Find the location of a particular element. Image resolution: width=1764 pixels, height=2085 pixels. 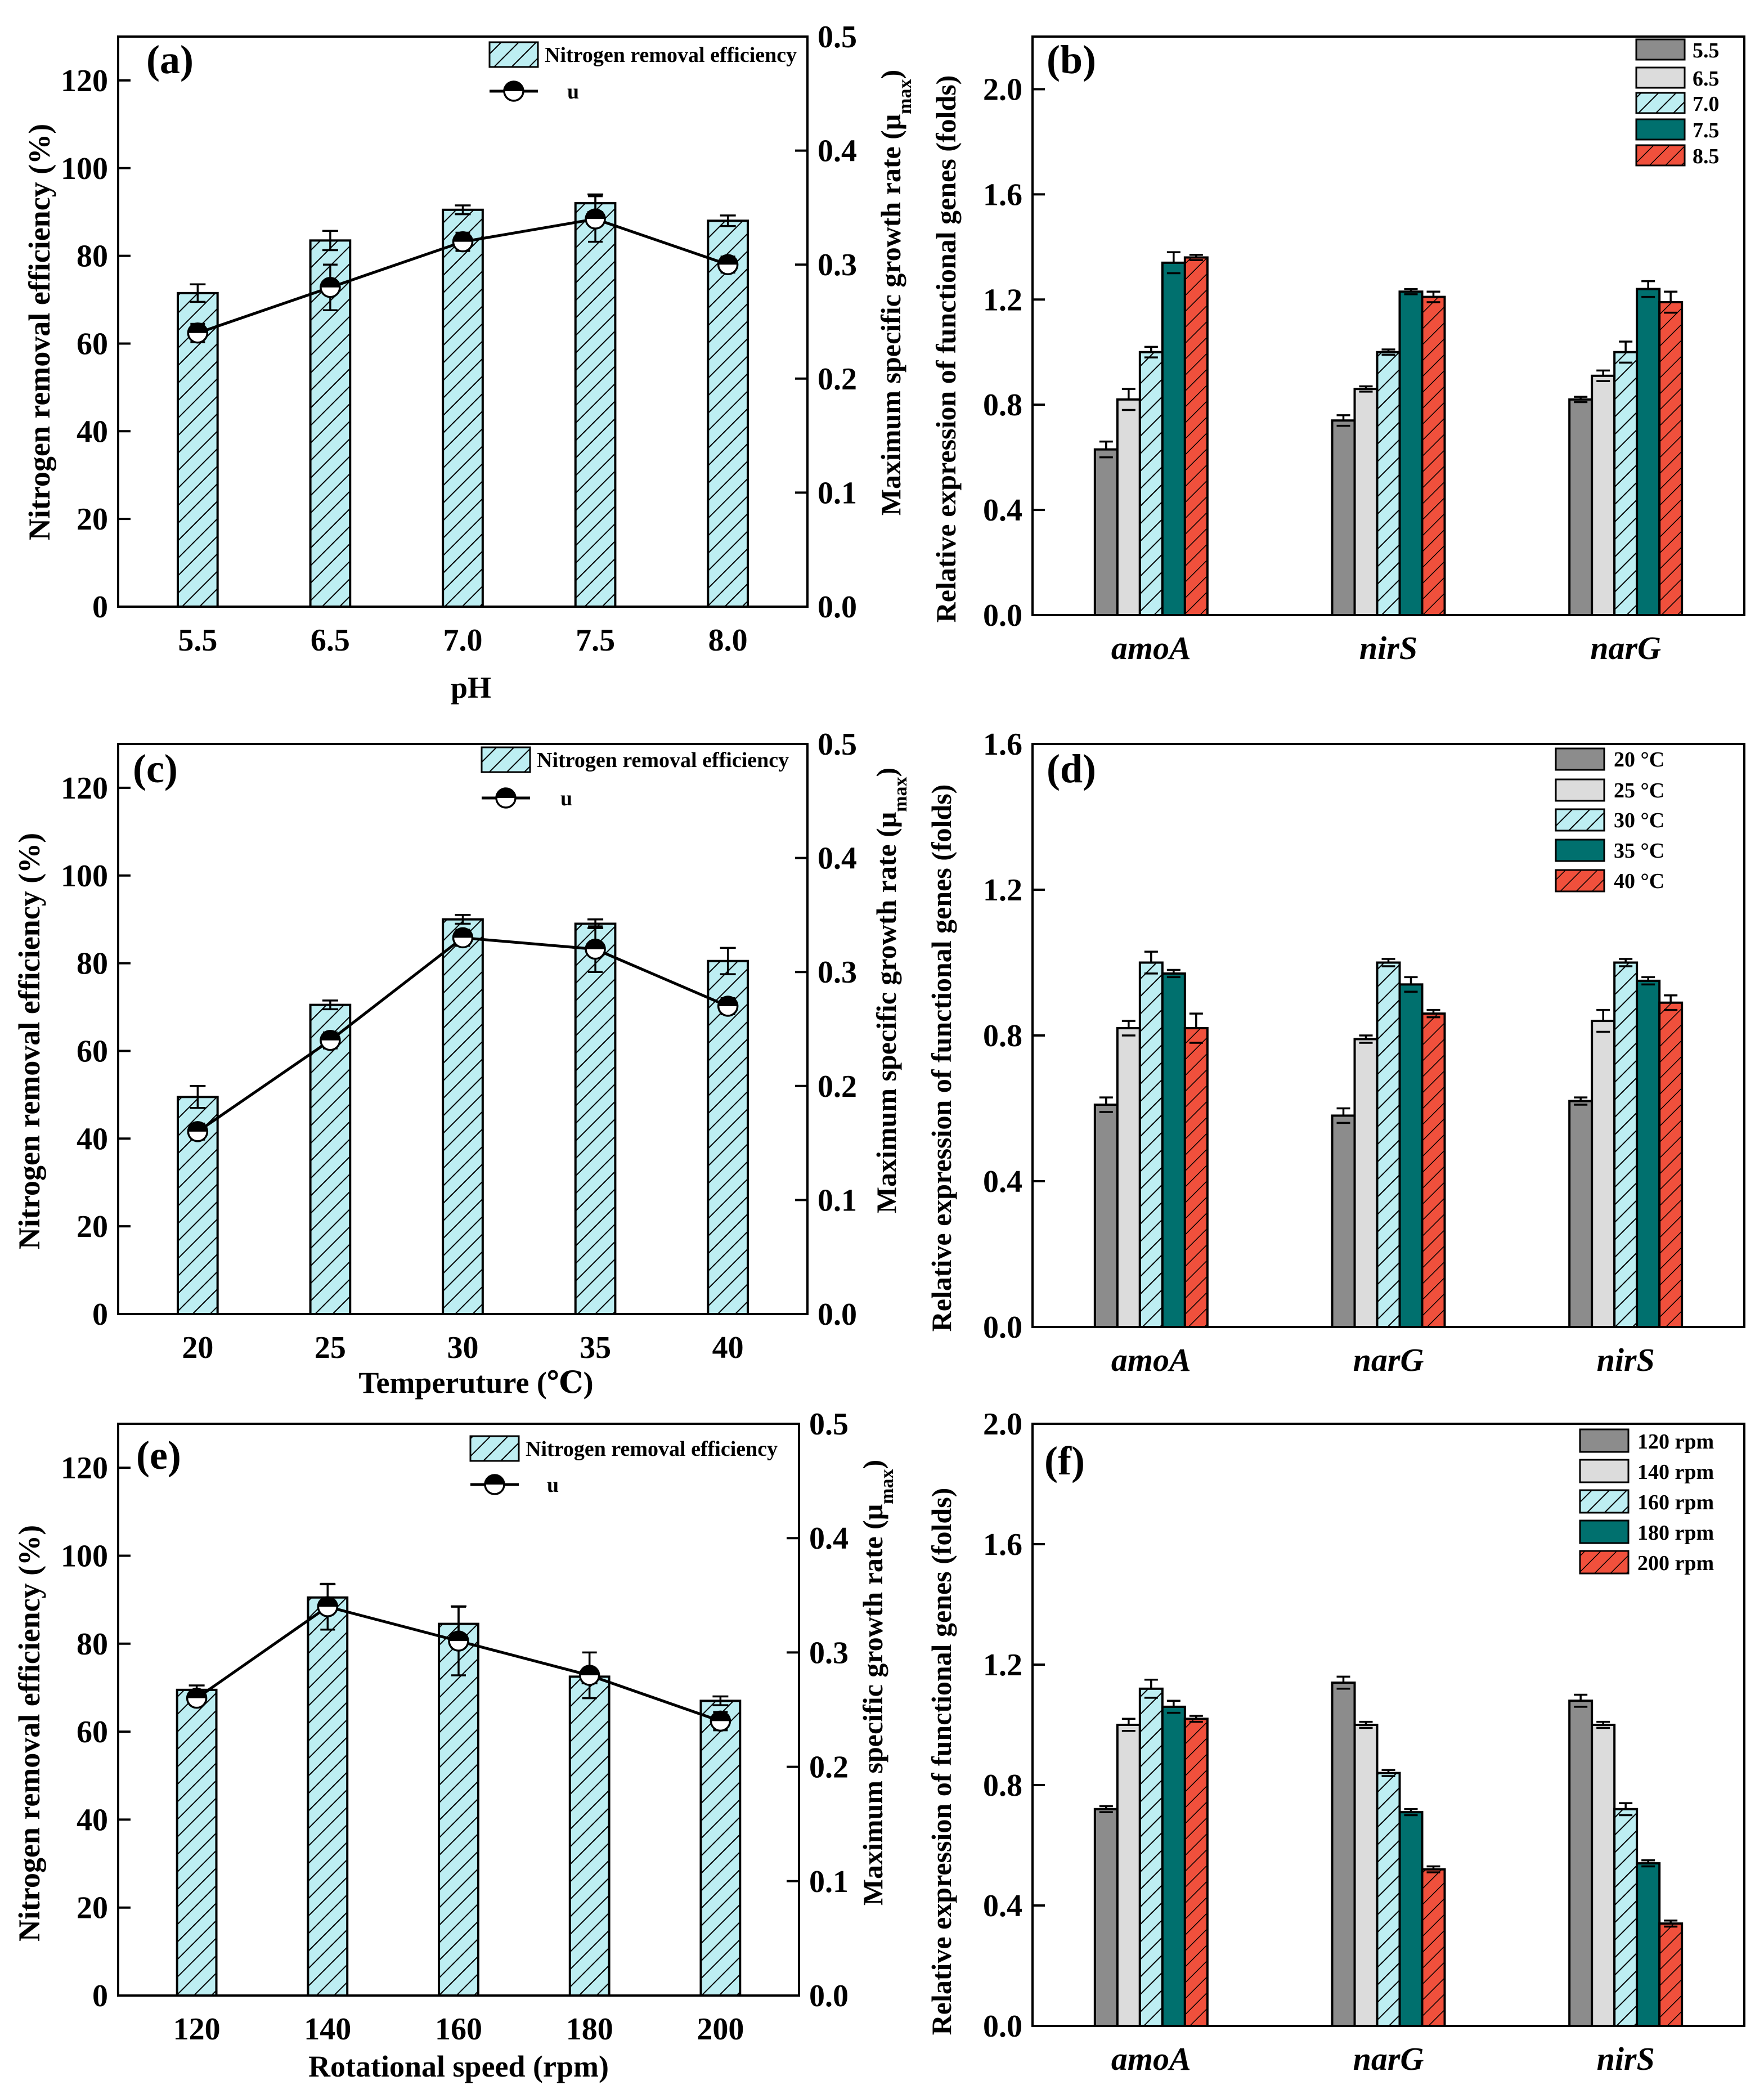

y-tick-label: 20 is located at coordinates (92, 519).